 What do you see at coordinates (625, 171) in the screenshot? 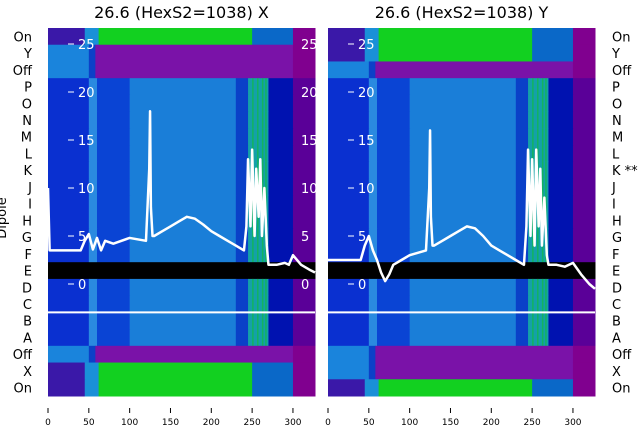
I see `row-label: K **` at bounding box center [625, 171].